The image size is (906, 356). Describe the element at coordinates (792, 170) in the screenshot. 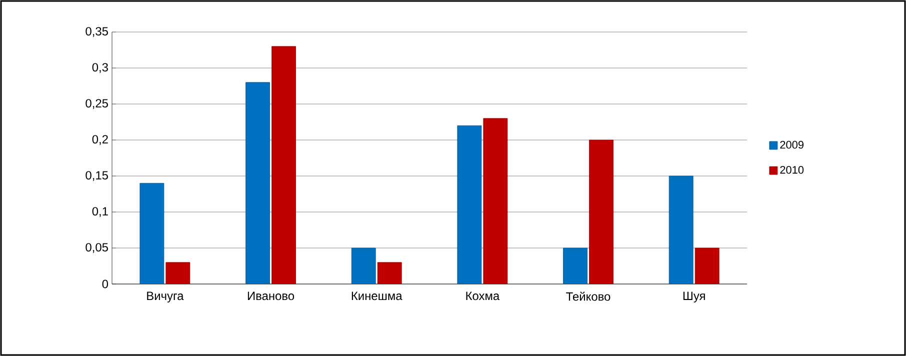

I see `legend-label: 2010` at that location.